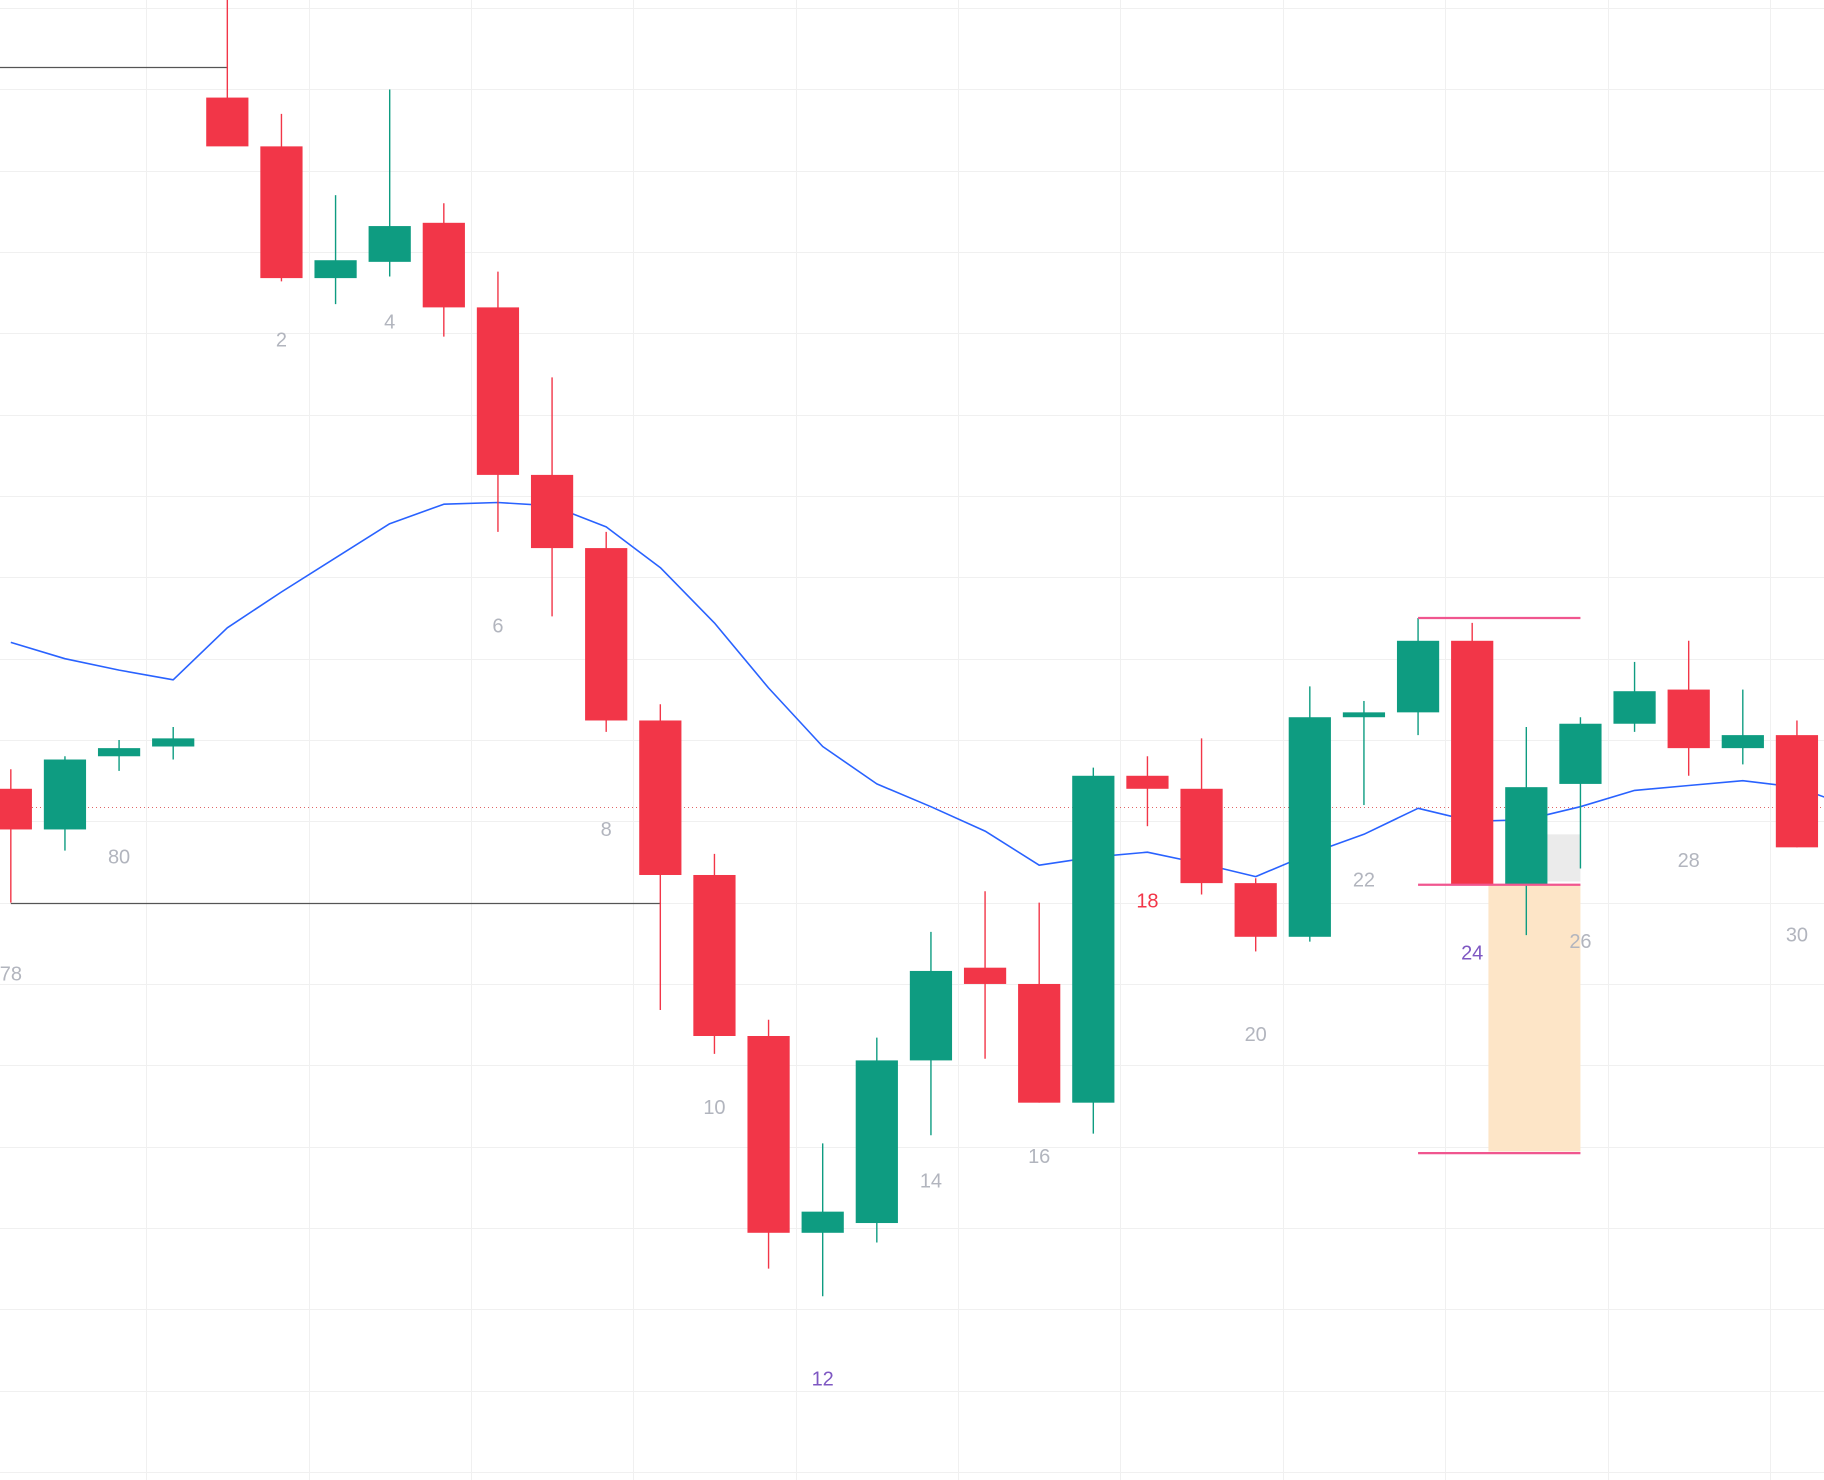  I want to click on bar-index-label: 22, so click(1364, 880).